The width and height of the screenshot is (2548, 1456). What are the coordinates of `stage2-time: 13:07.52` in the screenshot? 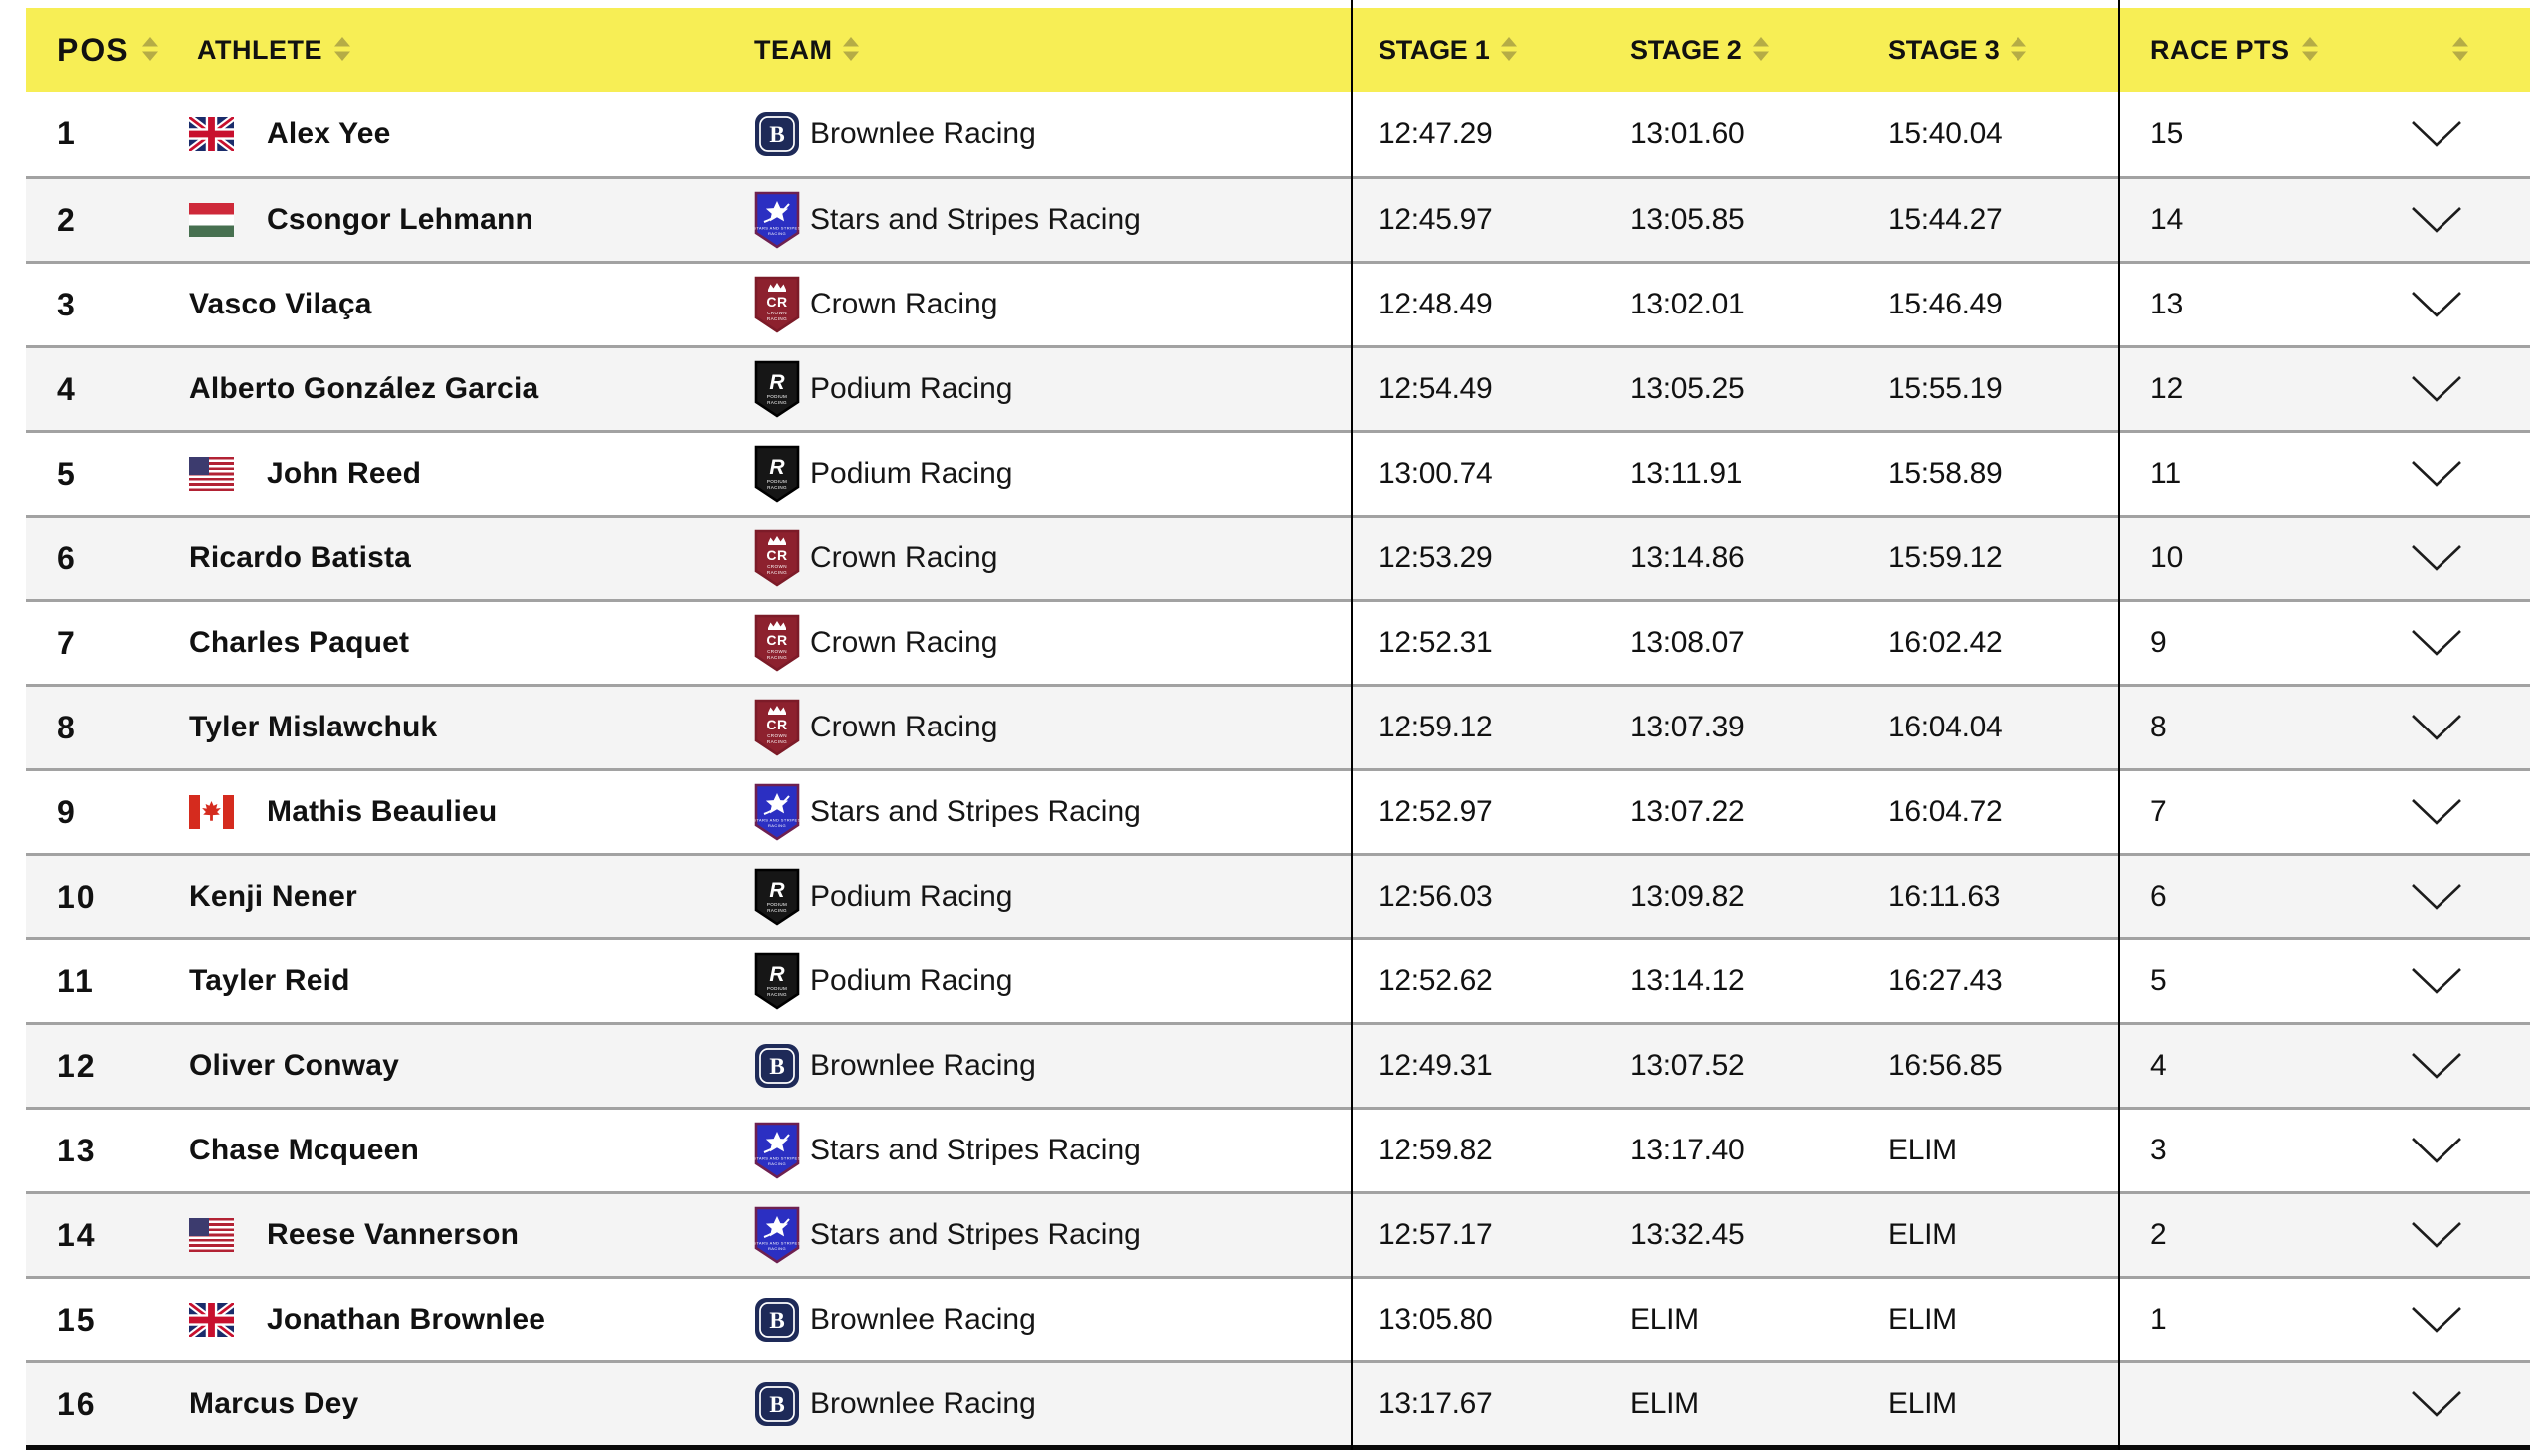 It's located at (1687, 1065).